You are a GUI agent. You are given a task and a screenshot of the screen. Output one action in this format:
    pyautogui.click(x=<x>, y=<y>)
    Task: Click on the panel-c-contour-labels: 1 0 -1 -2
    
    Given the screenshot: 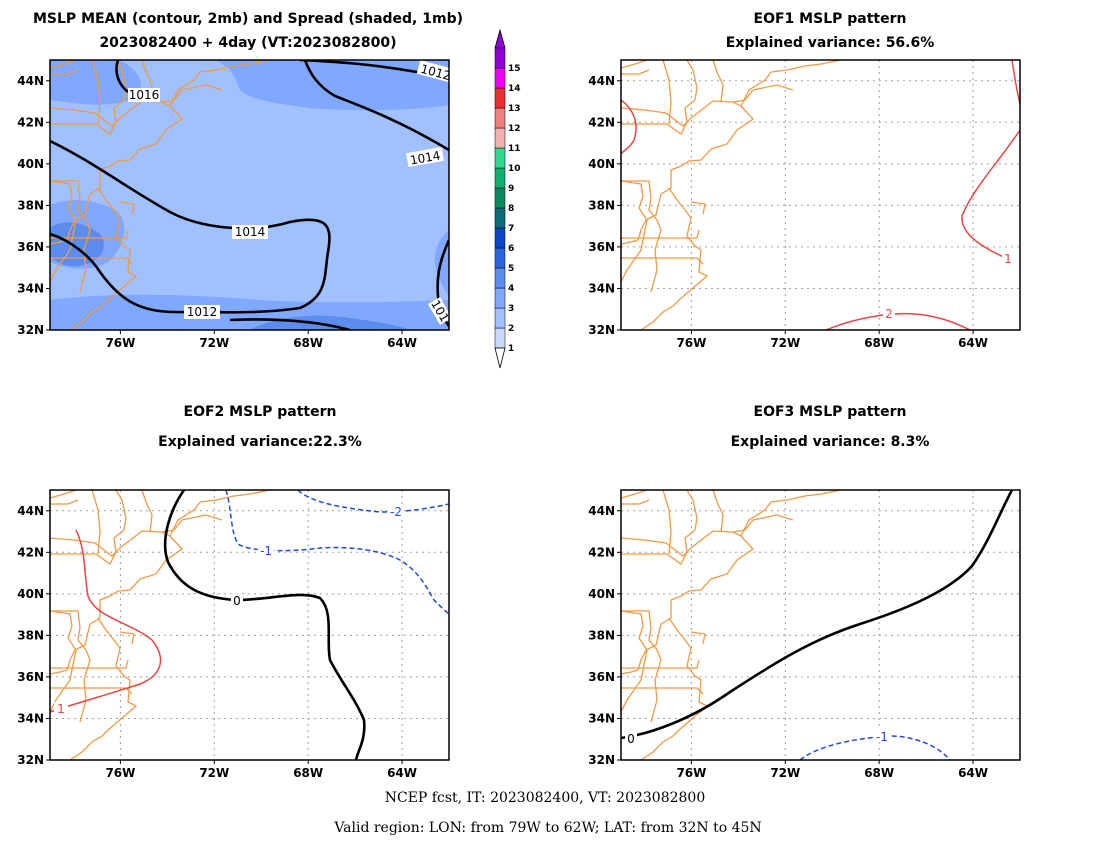 What is the action you would take?
    pyautogui.click(x=229, y=610)
    